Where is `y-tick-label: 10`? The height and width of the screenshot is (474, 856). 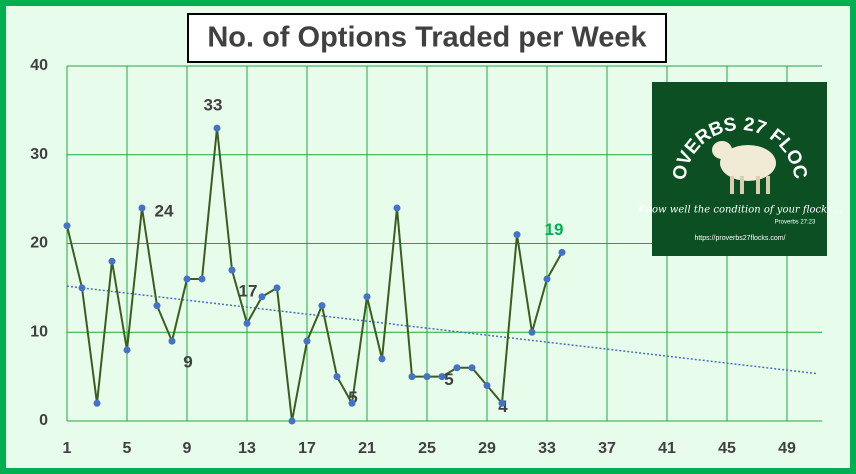 y-tick-label: 10 is located at coordinates (39, 331).